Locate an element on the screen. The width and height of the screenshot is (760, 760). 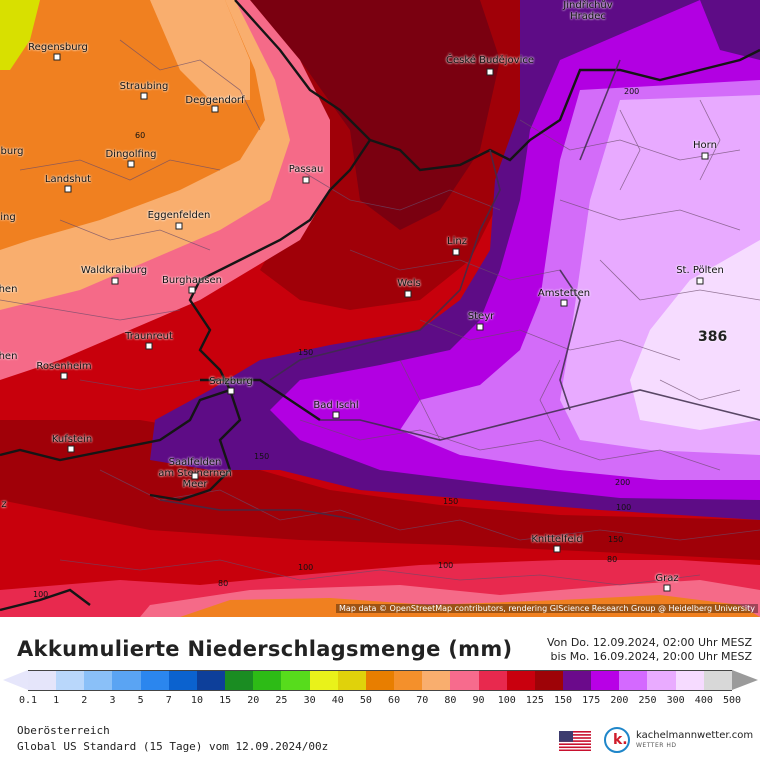
brand-name: kachelmannwetter.com is located at coordinates (695, 735).